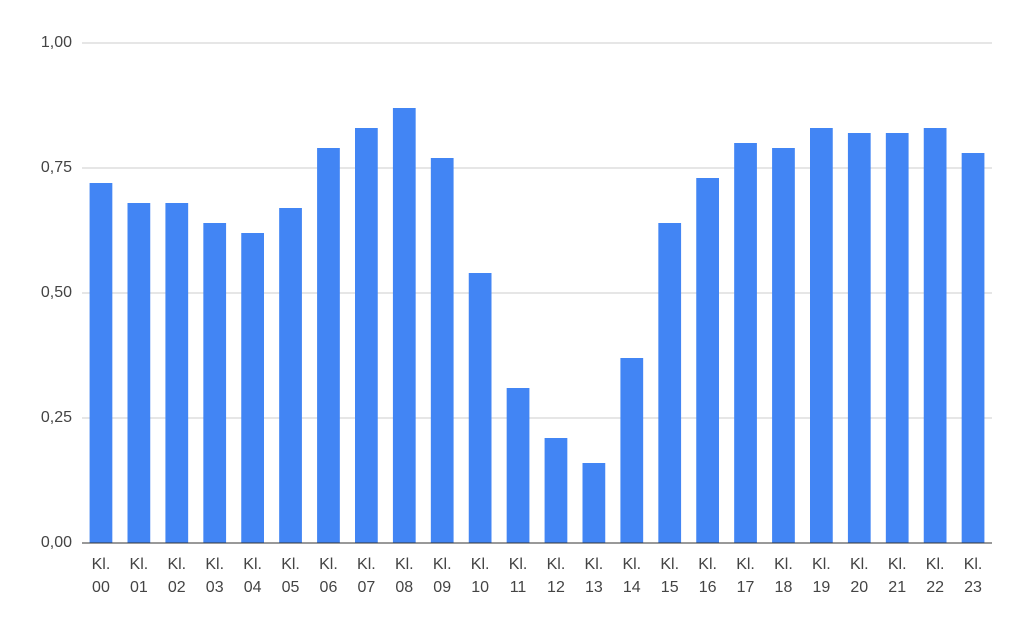 The image size is (1024, 633). Describe the element at coordinates (442, 576) in the screenshot. I see `x-tick-label: Kl. 09` at that location.